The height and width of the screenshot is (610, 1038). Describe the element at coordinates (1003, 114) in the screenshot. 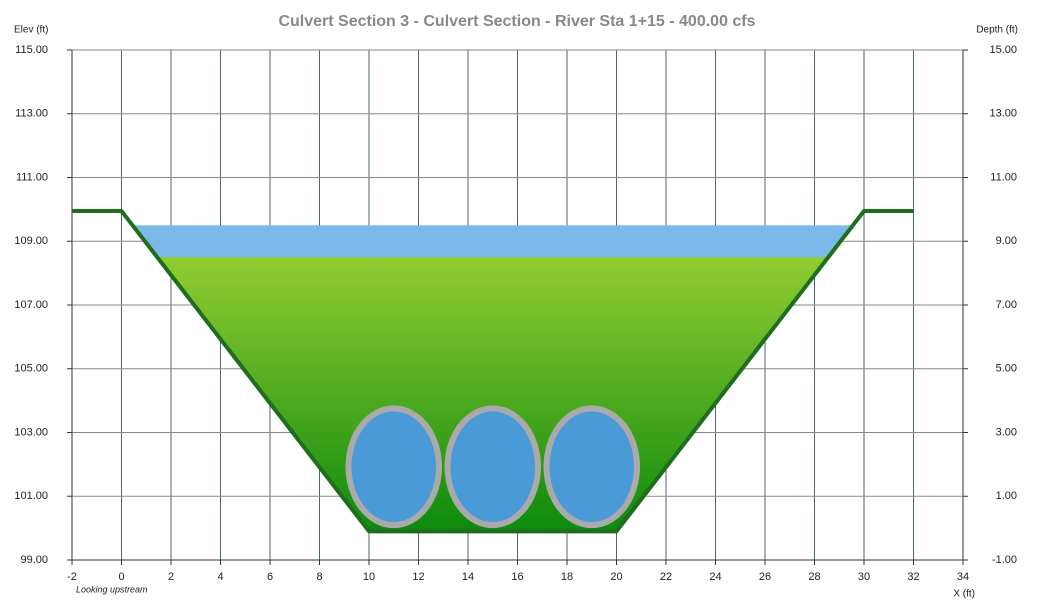

I see `y2-tick-label: 13.00` at that location.